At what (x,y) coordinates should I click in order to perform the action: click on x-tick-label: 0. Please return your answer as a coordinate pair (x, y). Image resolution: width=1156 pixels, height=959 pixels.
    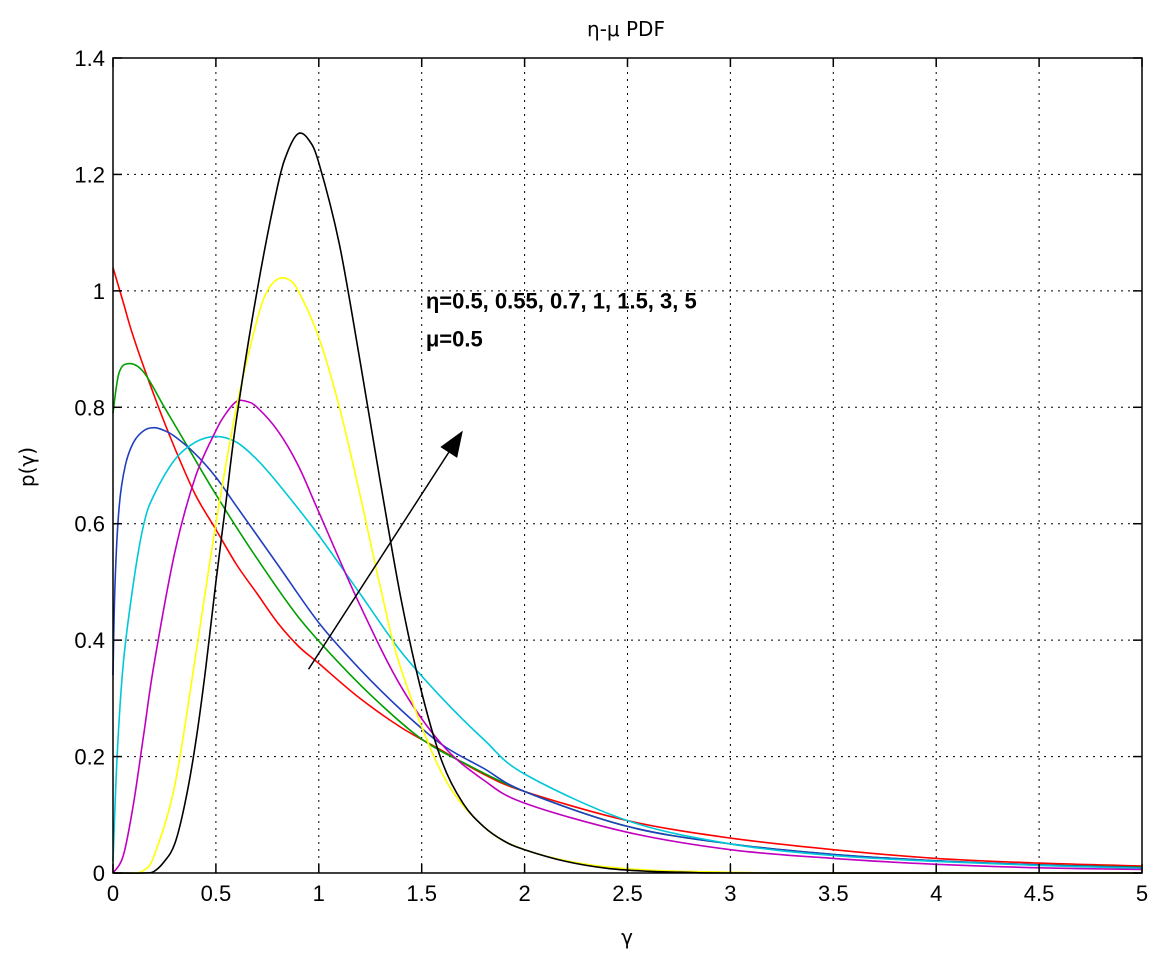
    Looking at the image, I should click on (113, 893).